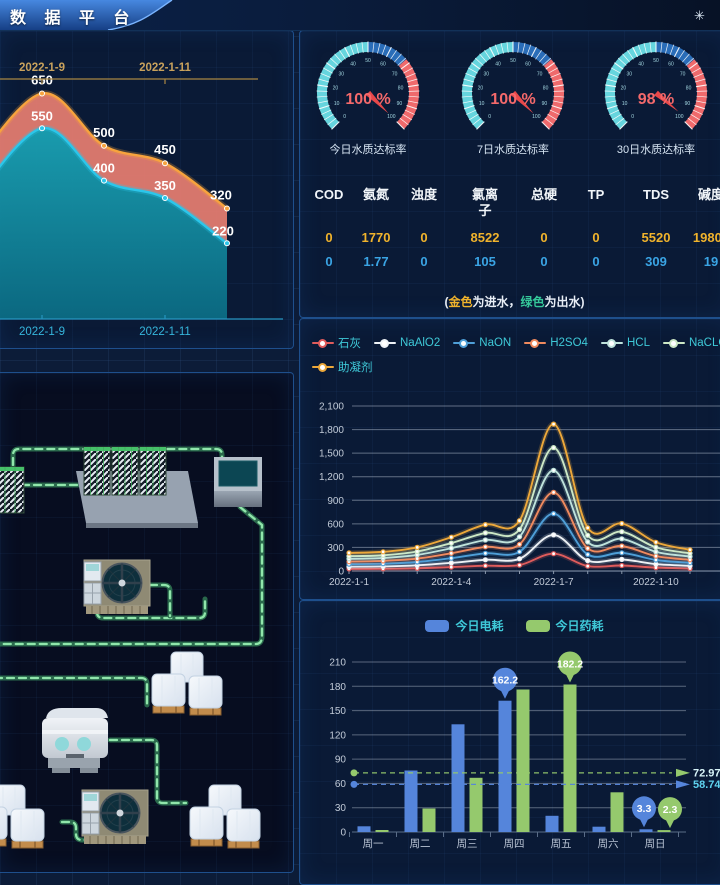  I want to click on table-note: (金色为进水，绿色为出水), so click(510, 301).